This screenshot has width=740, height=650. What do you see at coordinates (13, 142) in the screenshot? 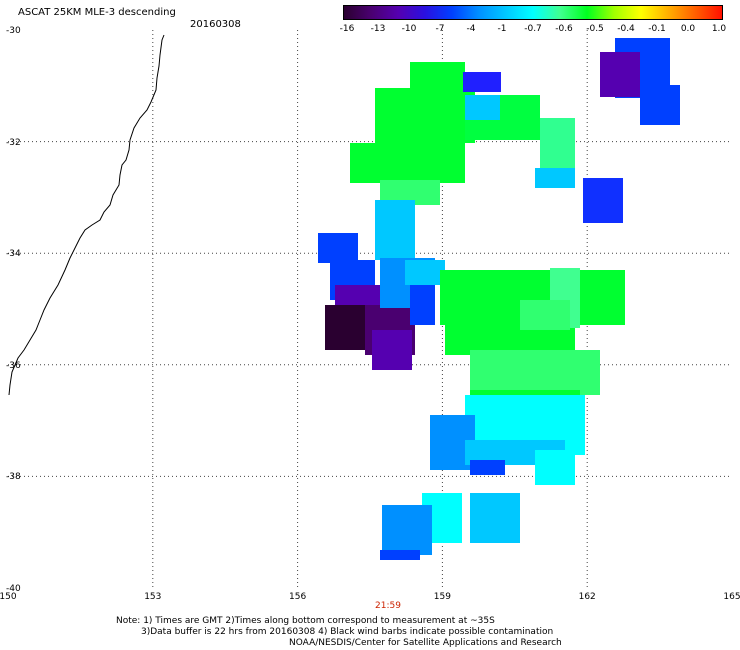
I see `latitude-label: -32` at bounding box center [13, 142].